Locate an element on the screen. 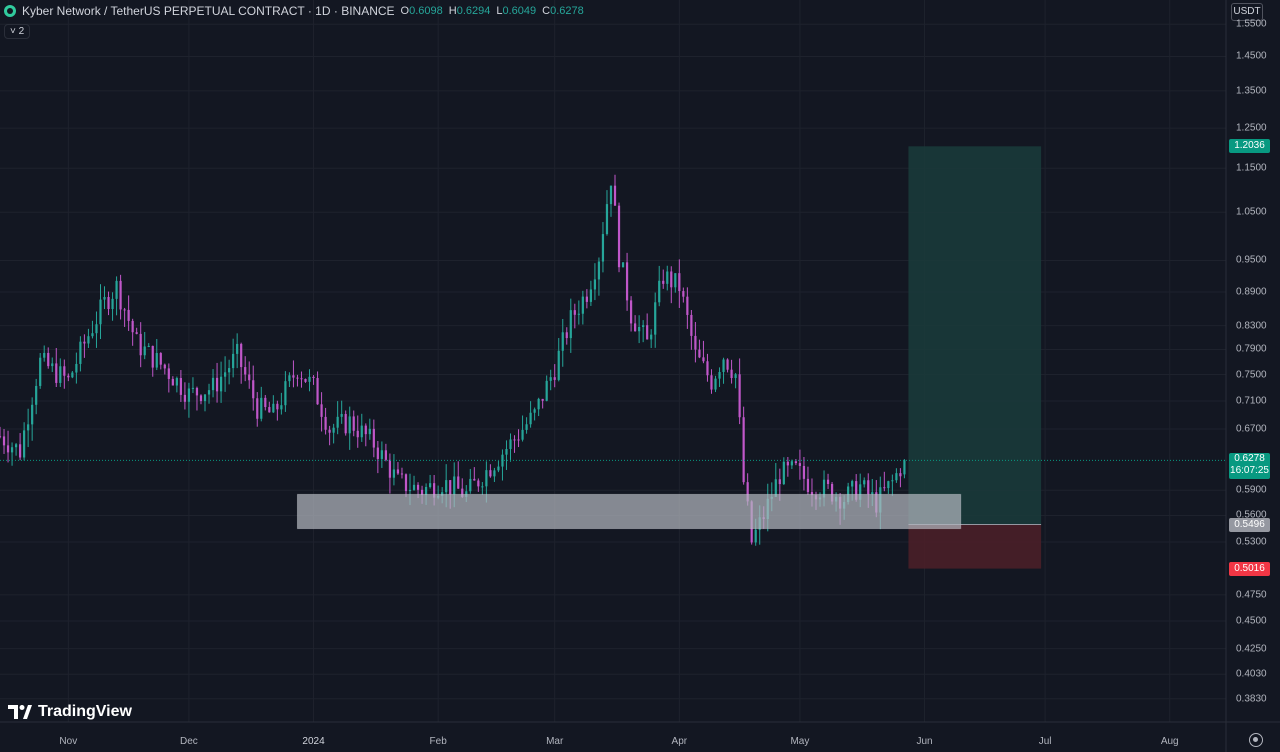 The width and height of the screenshot is (1280, 752). long-position-profit-zone is located at coordinates (975, 335).